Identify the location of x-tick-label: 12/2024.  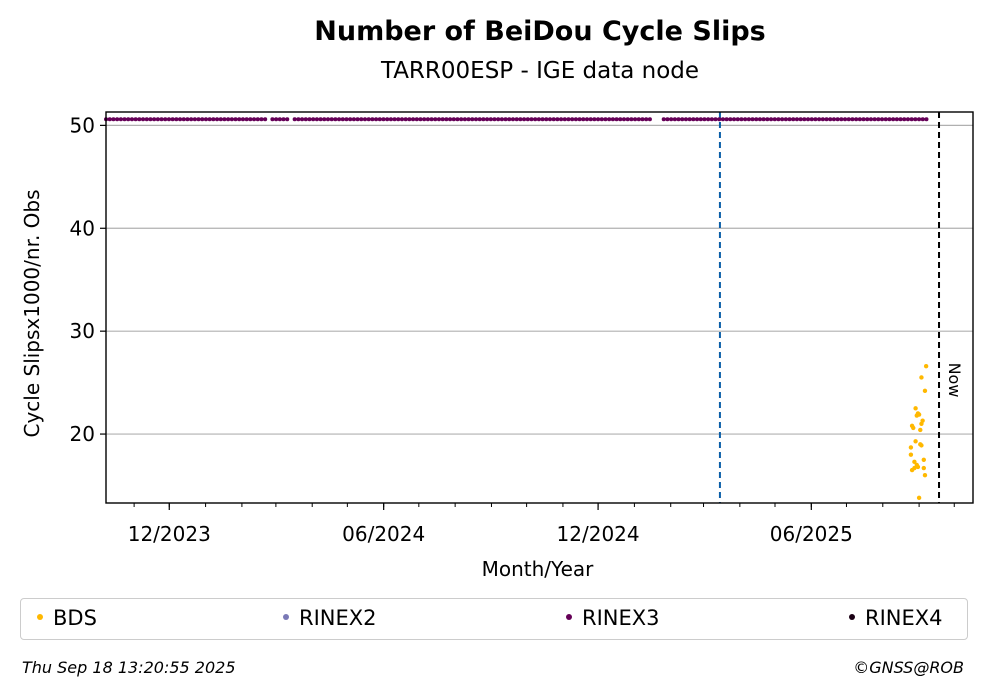
(598, 534).